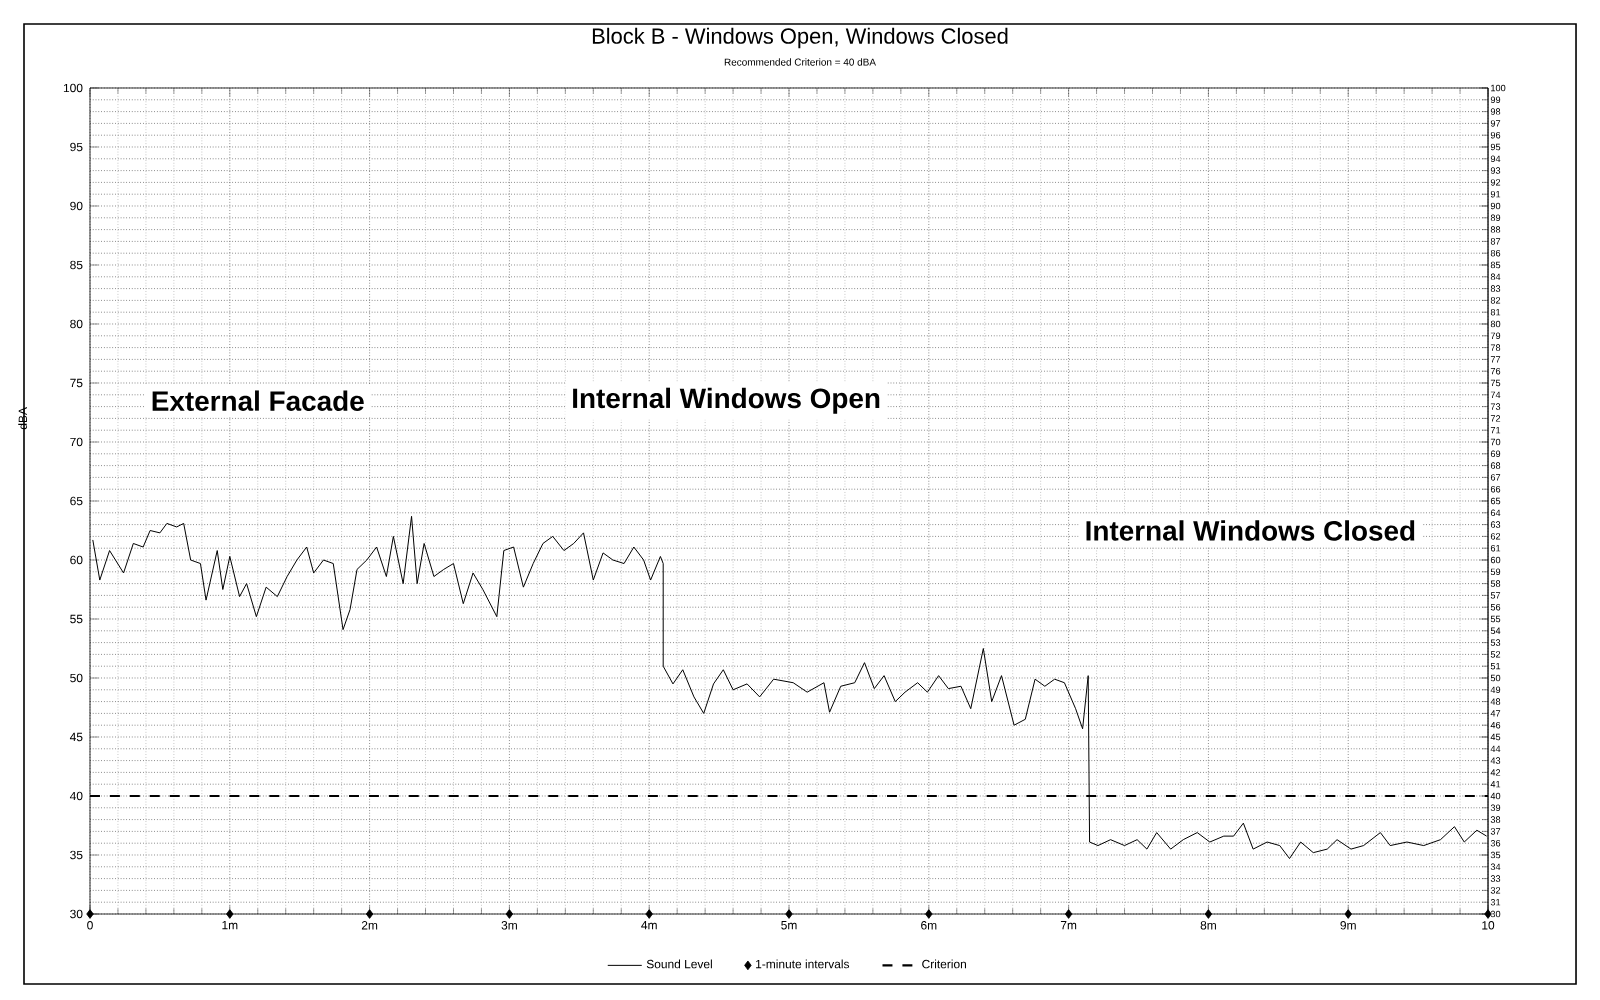 The image size is (1600, 1000). Describe the element at coordinates (258, 400) in the screenshot. I see `annotation: External Facade` at that location.